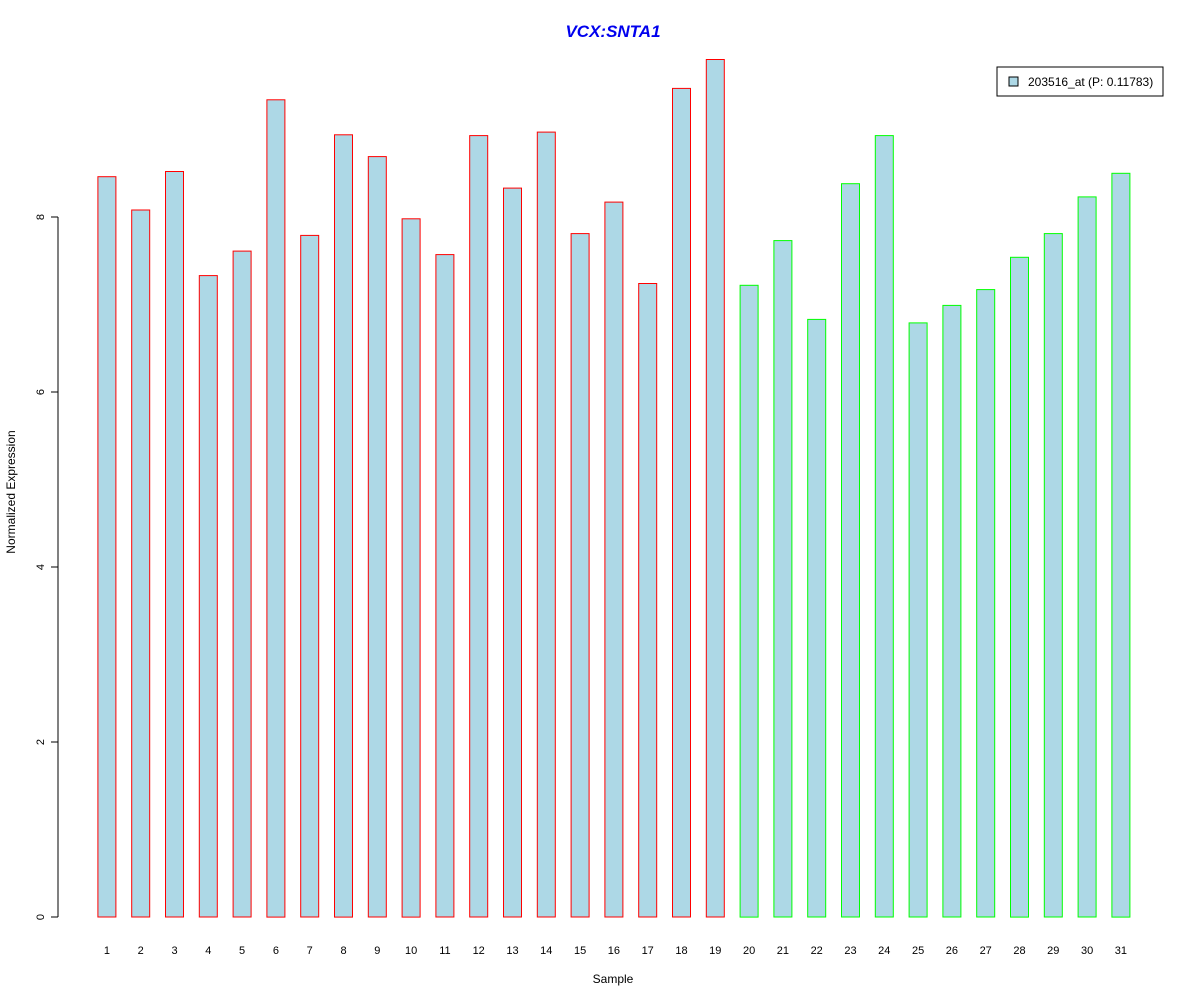  What do you see at coordinates (986, 951) in the screenshot?
I see `x-tick-label: 27` at bounding box center [986, 951].